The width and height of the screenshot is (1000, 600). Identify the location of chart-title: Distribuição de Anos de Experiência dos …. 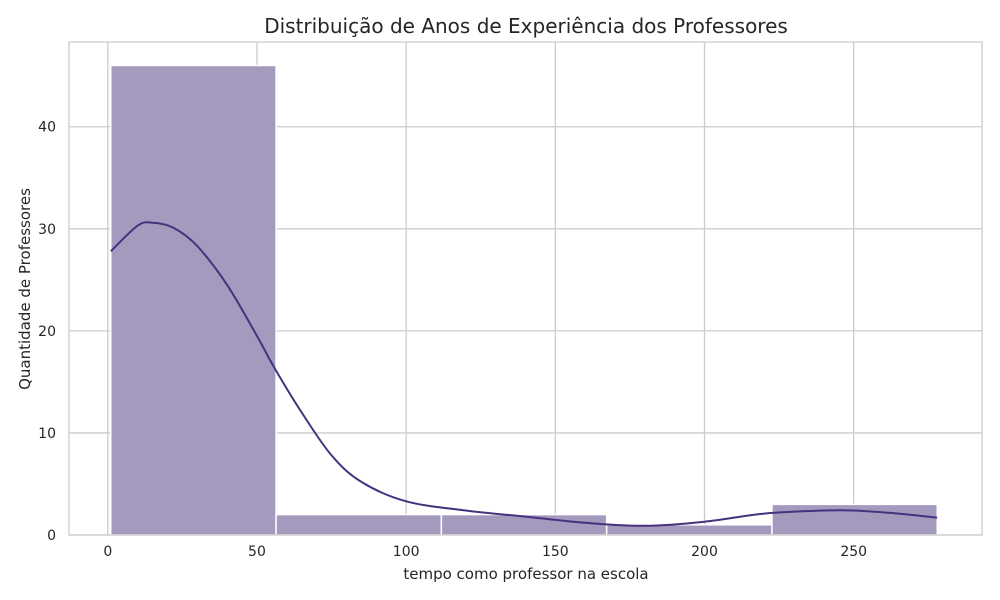
(526, 26).